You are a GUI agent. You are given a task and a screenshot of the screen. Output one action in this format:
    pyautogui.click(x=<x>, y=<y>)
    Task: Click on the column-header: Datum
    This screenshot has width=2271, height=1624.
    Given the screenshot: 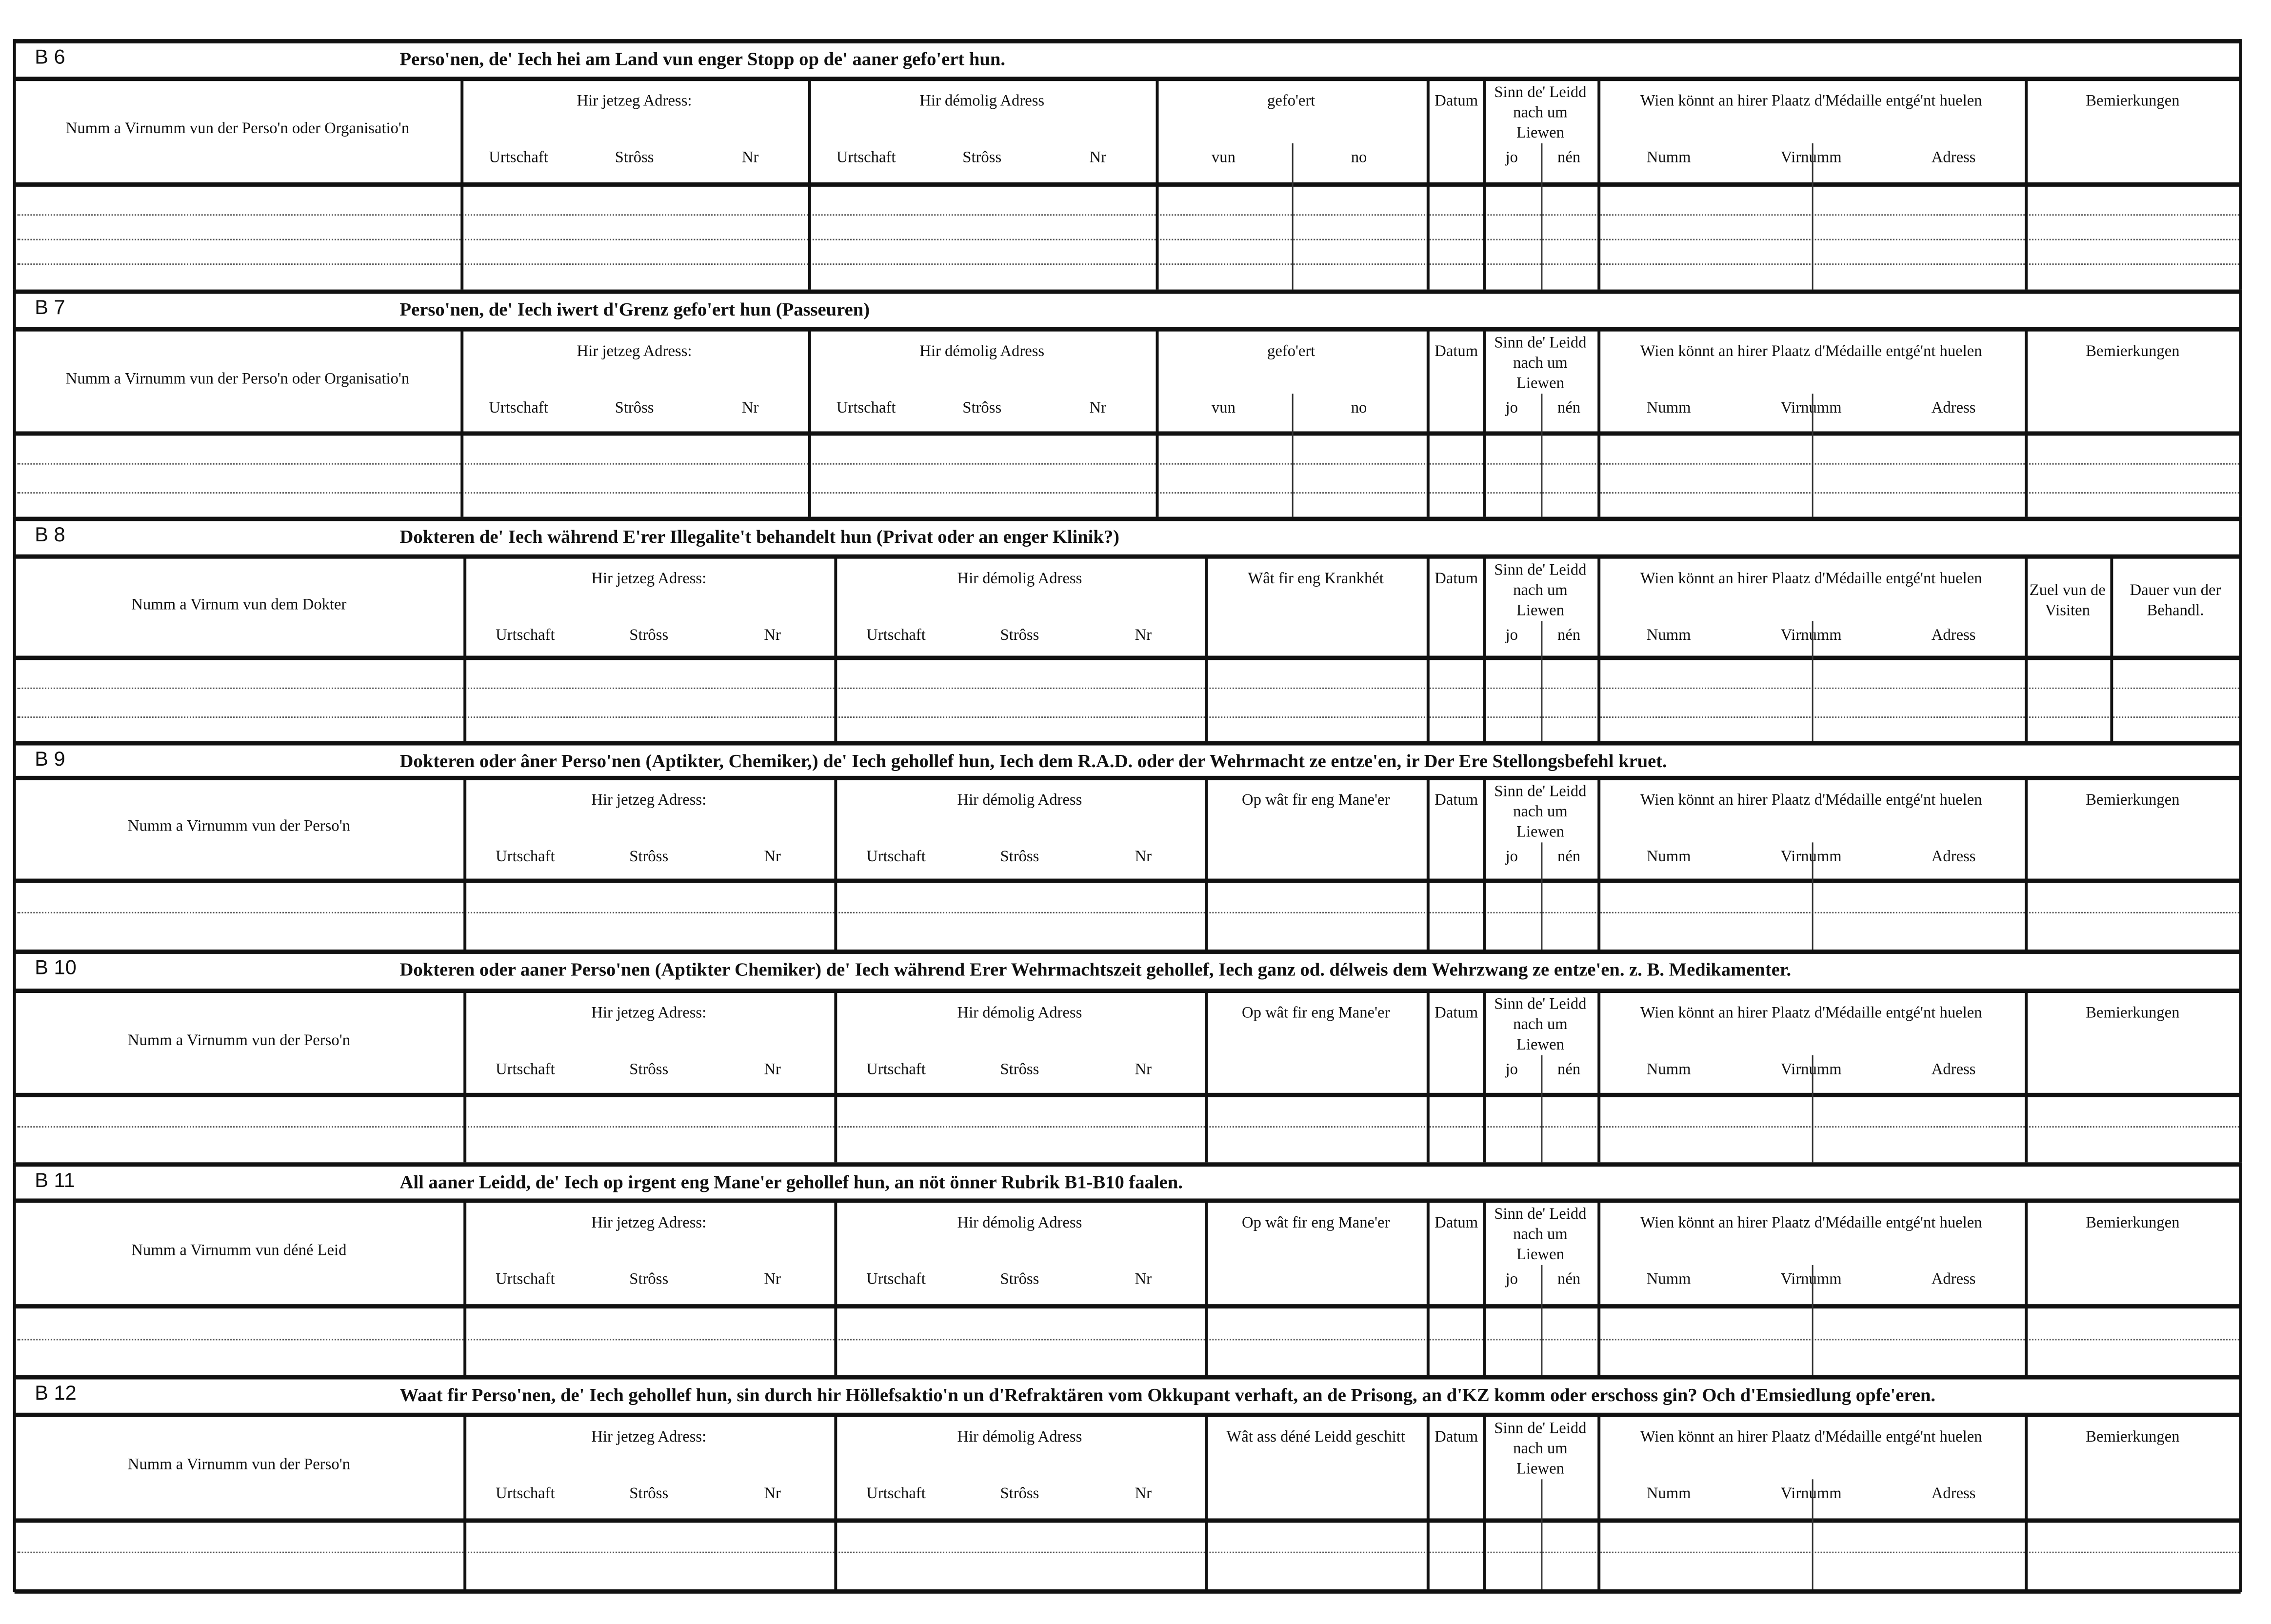 What is the action you would take?
    pyautogui.click(x=1456, y=1013)
    